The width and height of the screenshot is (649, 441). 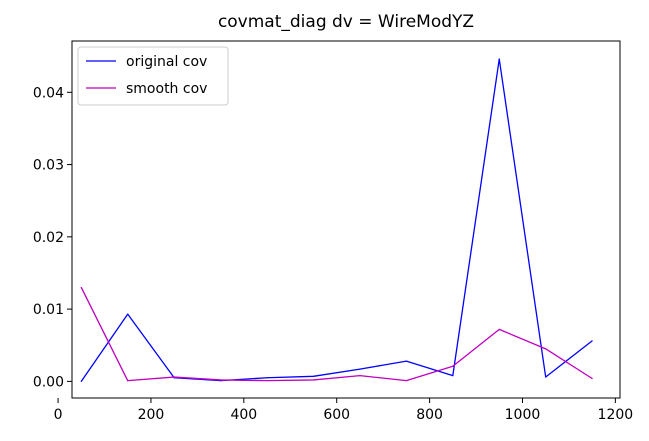 What do you see at coordinates (523, 415) in the screenshot?
I see `x-tick-label: 1000` at bounding box center [523, 415].